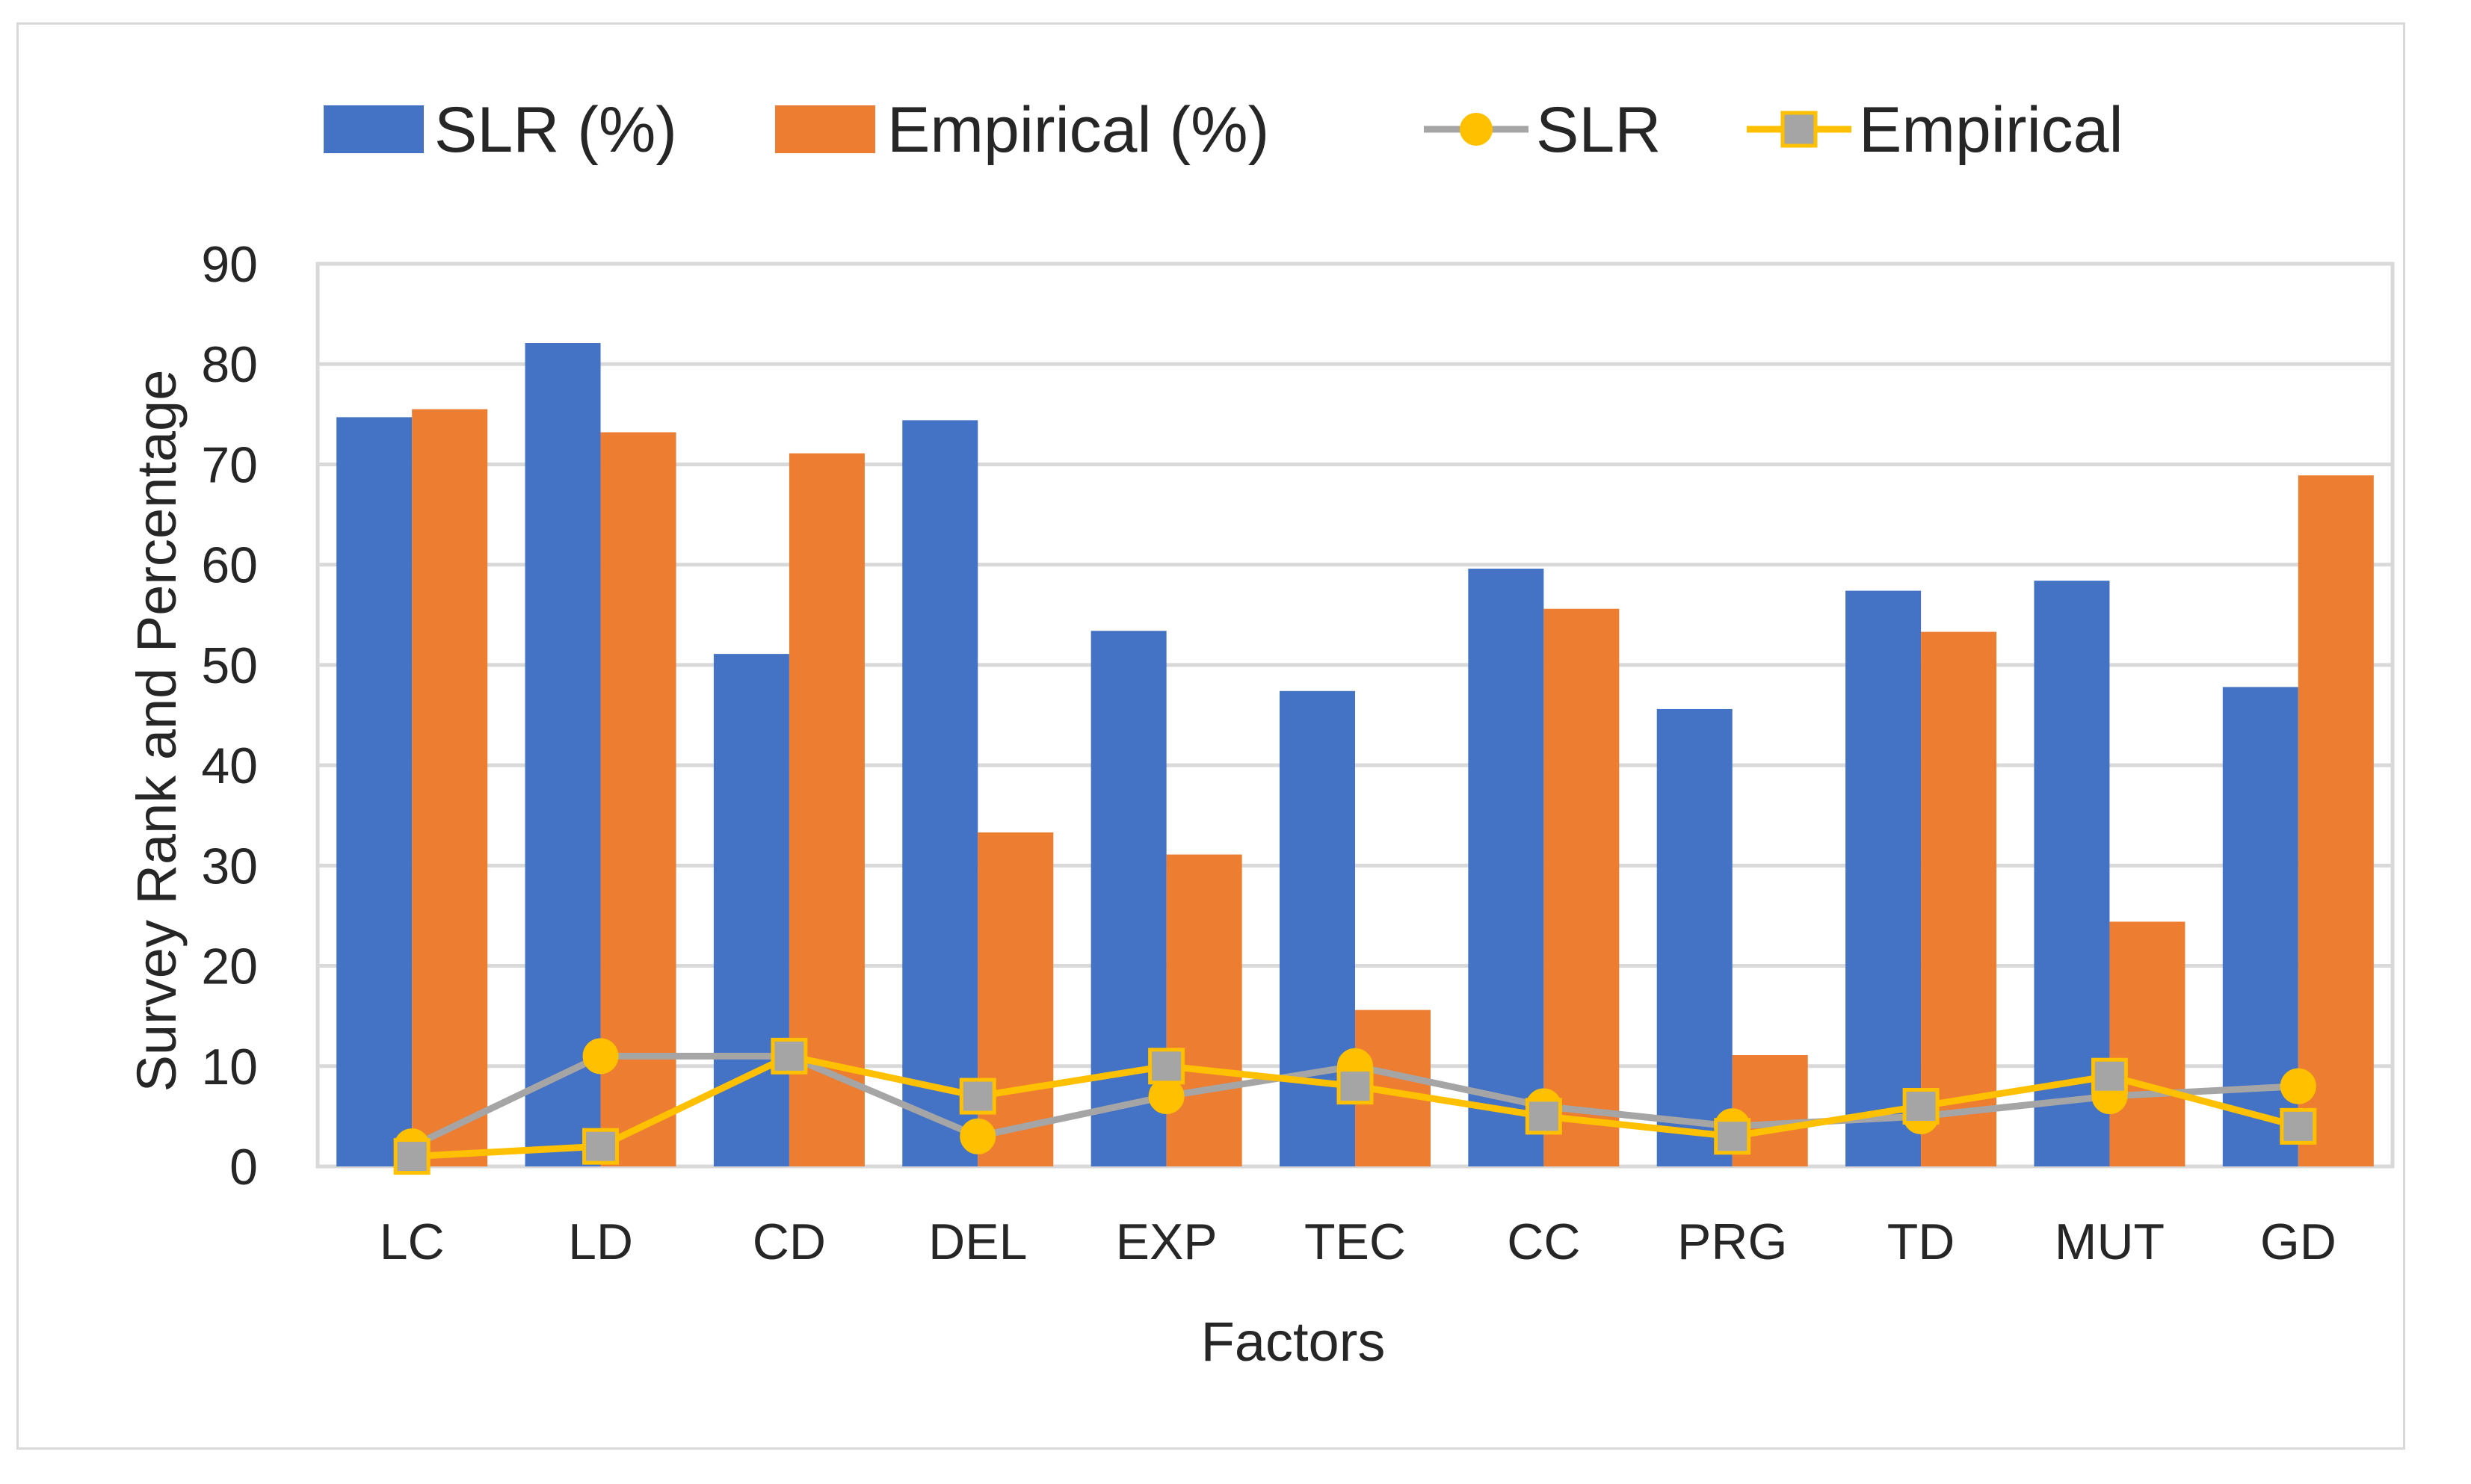 The image size is (2471, 1484). I want to click on y-tick-label: 80, so click(229, 364).